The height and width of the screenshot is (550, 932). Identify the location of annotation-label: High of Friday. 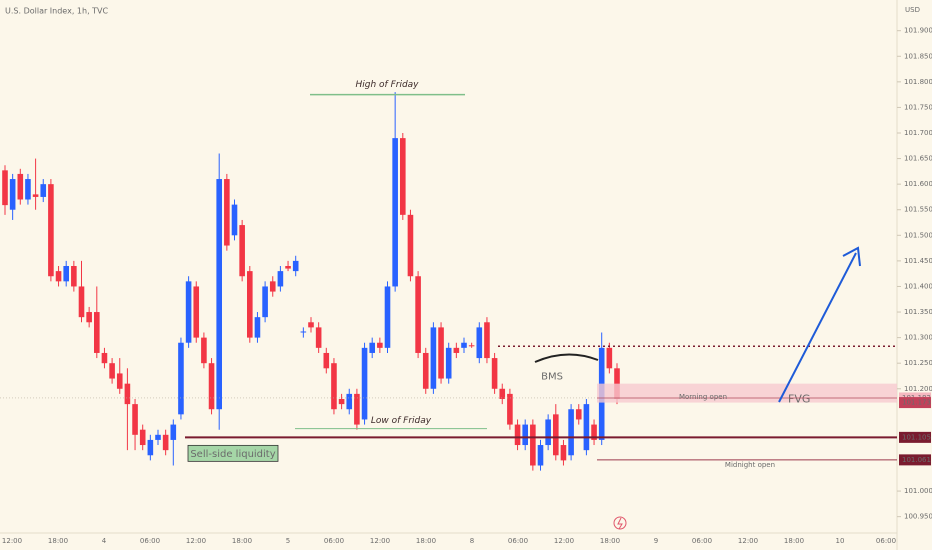
(387, 85).